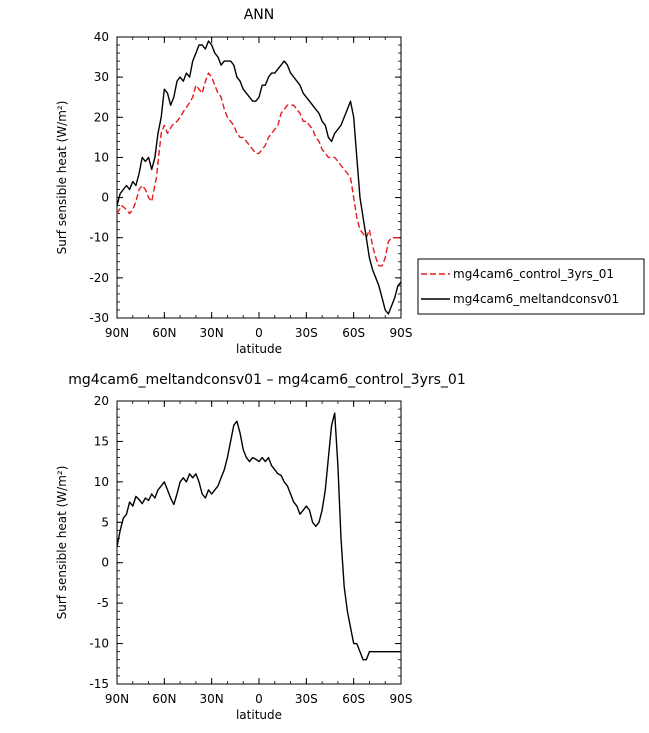  I want to click on y-tick-label: -5, so click(103, 603).